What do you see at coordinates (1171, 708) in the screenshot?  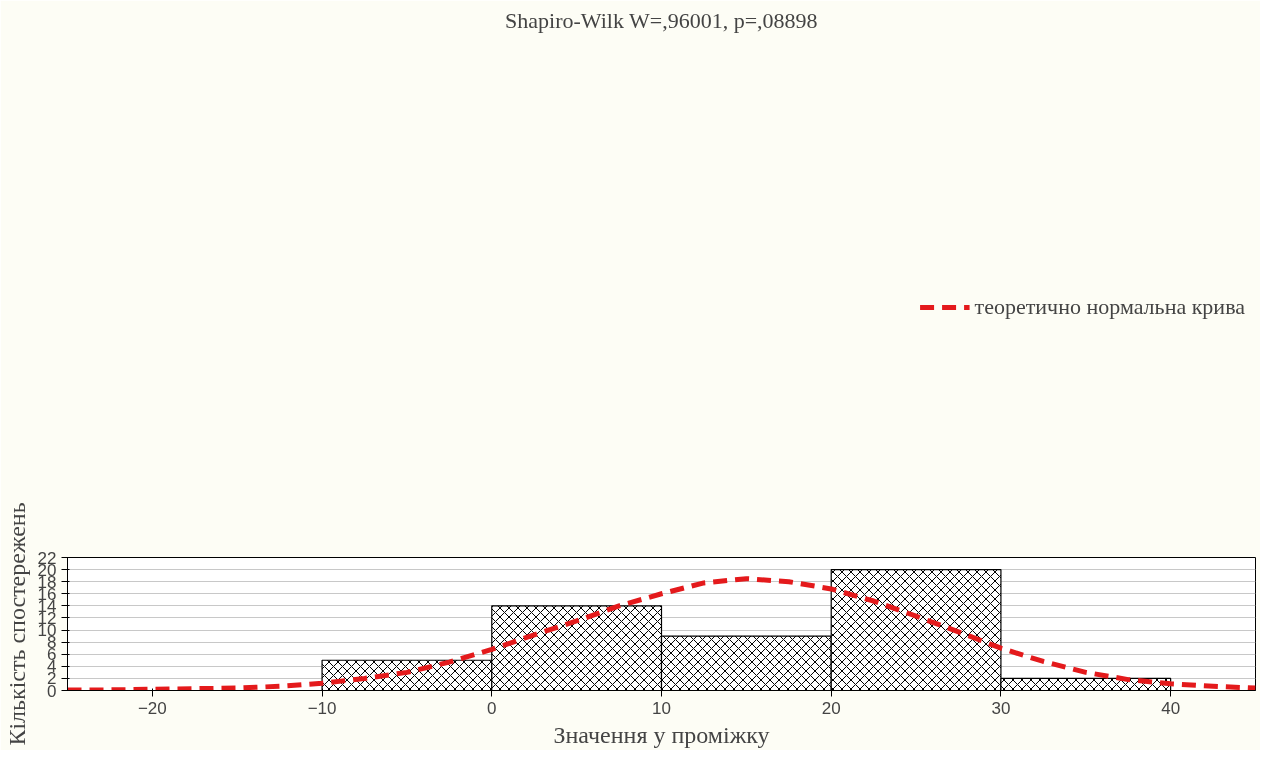 I see `x-tick-label: 40` at bounding box center [1171, 708].